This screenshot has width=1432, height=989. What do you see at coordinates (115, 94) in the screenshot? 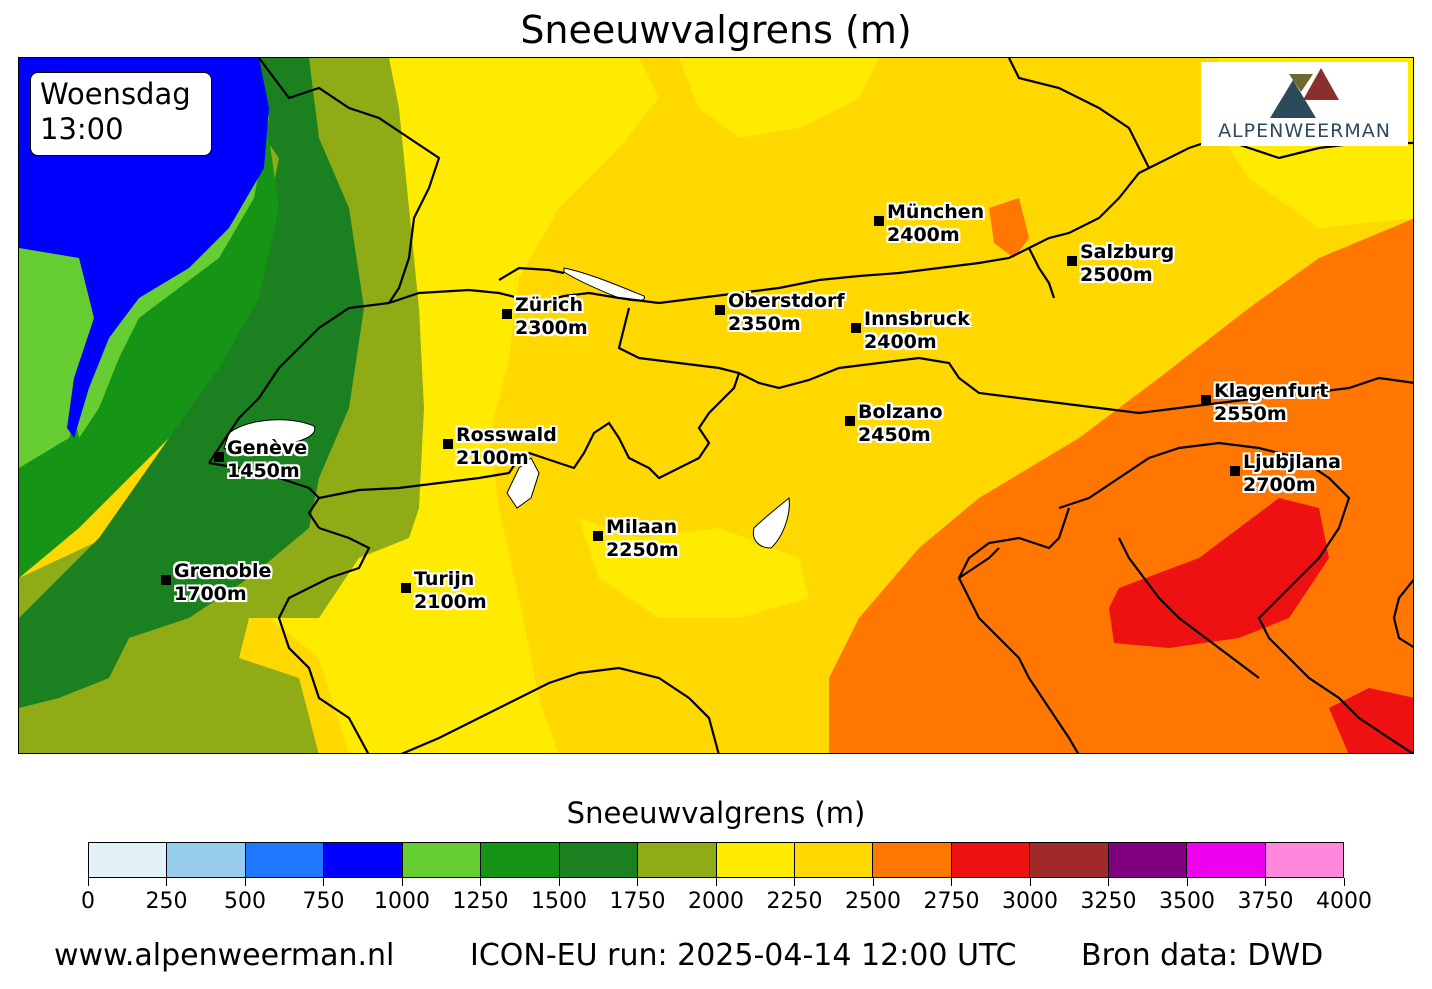
I see `forecast-day: Woensdag` at bounding box center [115, 94].